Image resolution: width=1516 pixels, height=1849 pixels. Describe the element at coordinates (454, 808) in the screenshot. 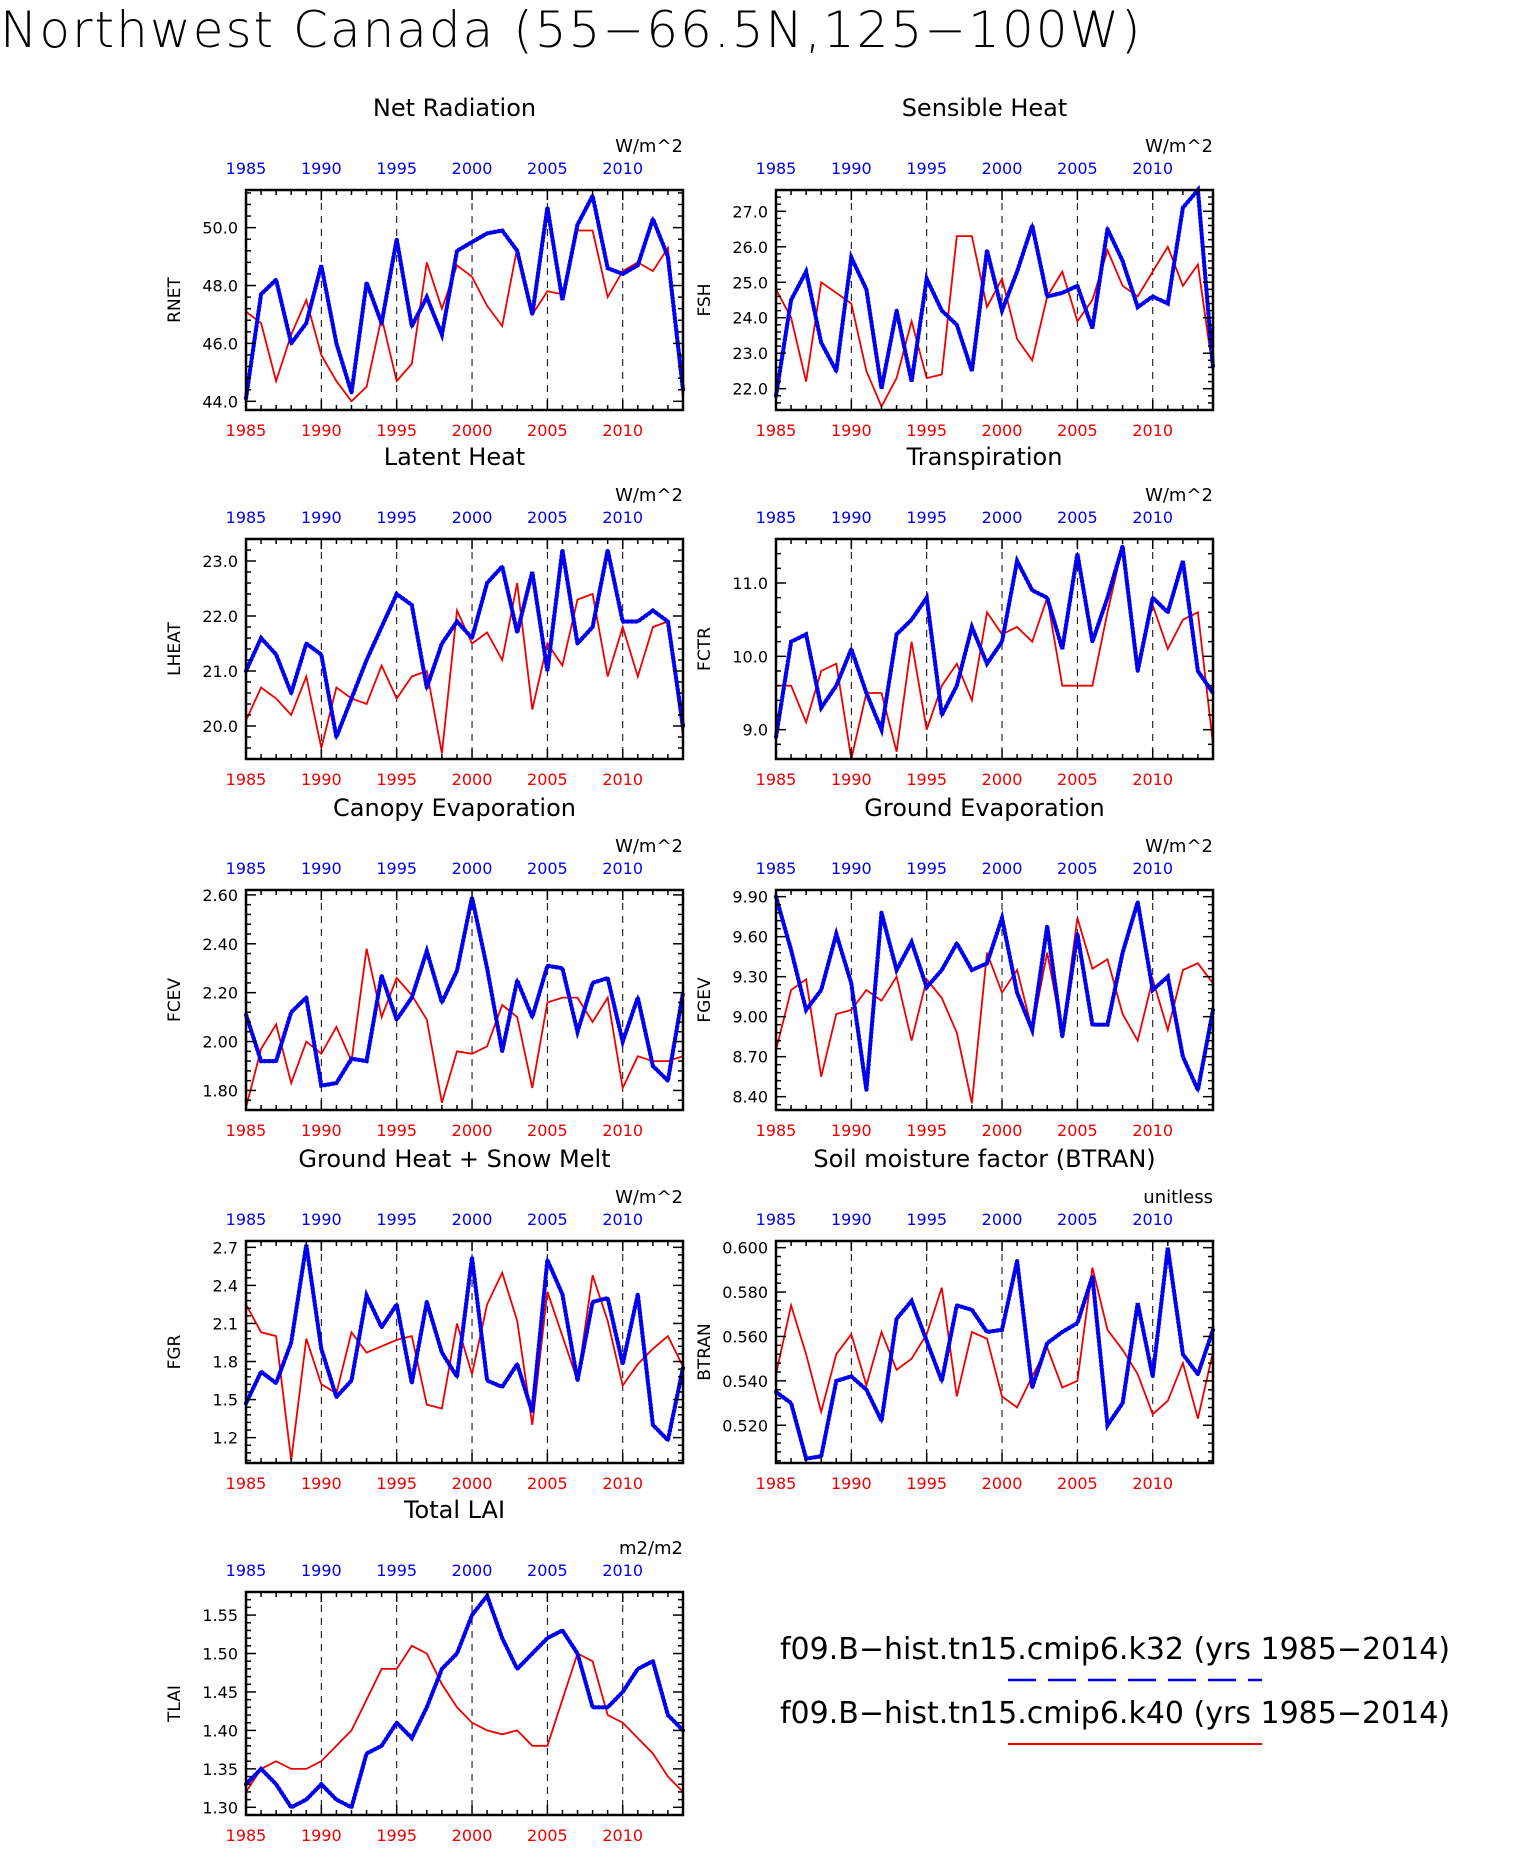

I see `panel-title: Canopy Evaporation` at that location.